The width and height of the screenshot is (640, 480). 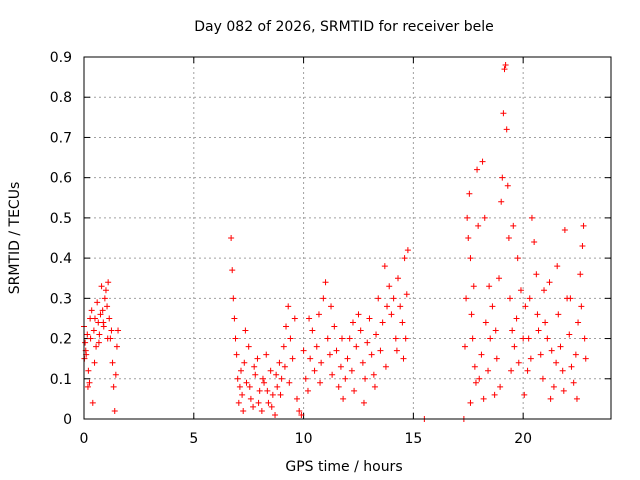 What do you see at coordinates (61, 219) in the screenshot?
I see `y-tick-label: 0.5` at bounding box center [61, 219].